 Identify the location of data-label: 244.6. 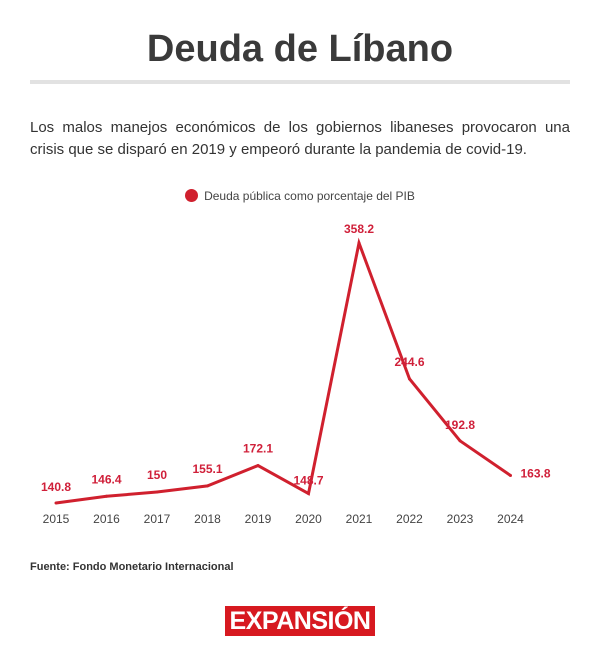
(409, 362).